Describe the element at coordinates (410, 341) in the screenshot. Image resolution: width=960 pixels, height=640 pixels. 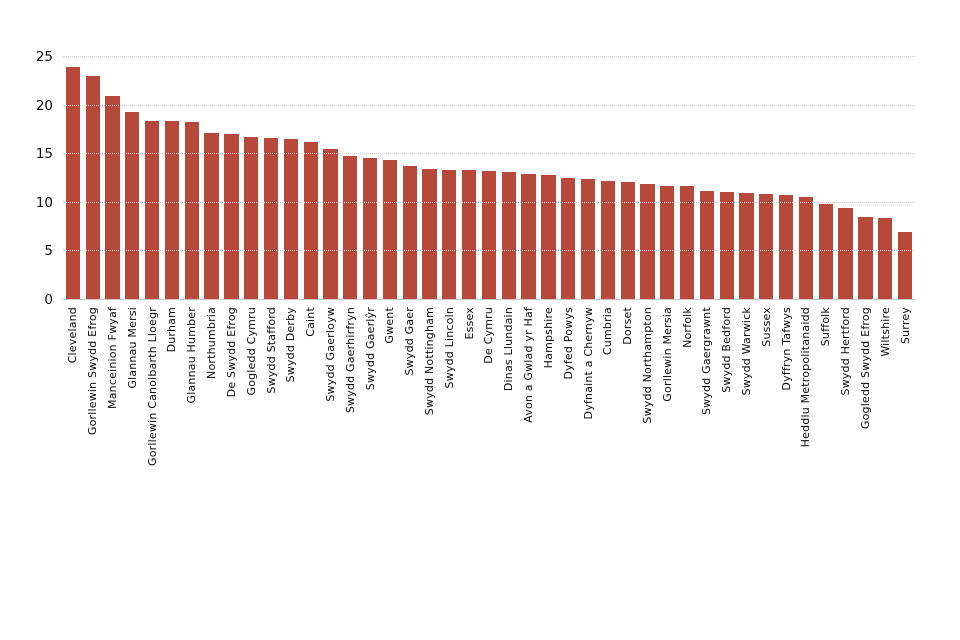
I see `x-tick-label: Swydd Gaer` at that location.